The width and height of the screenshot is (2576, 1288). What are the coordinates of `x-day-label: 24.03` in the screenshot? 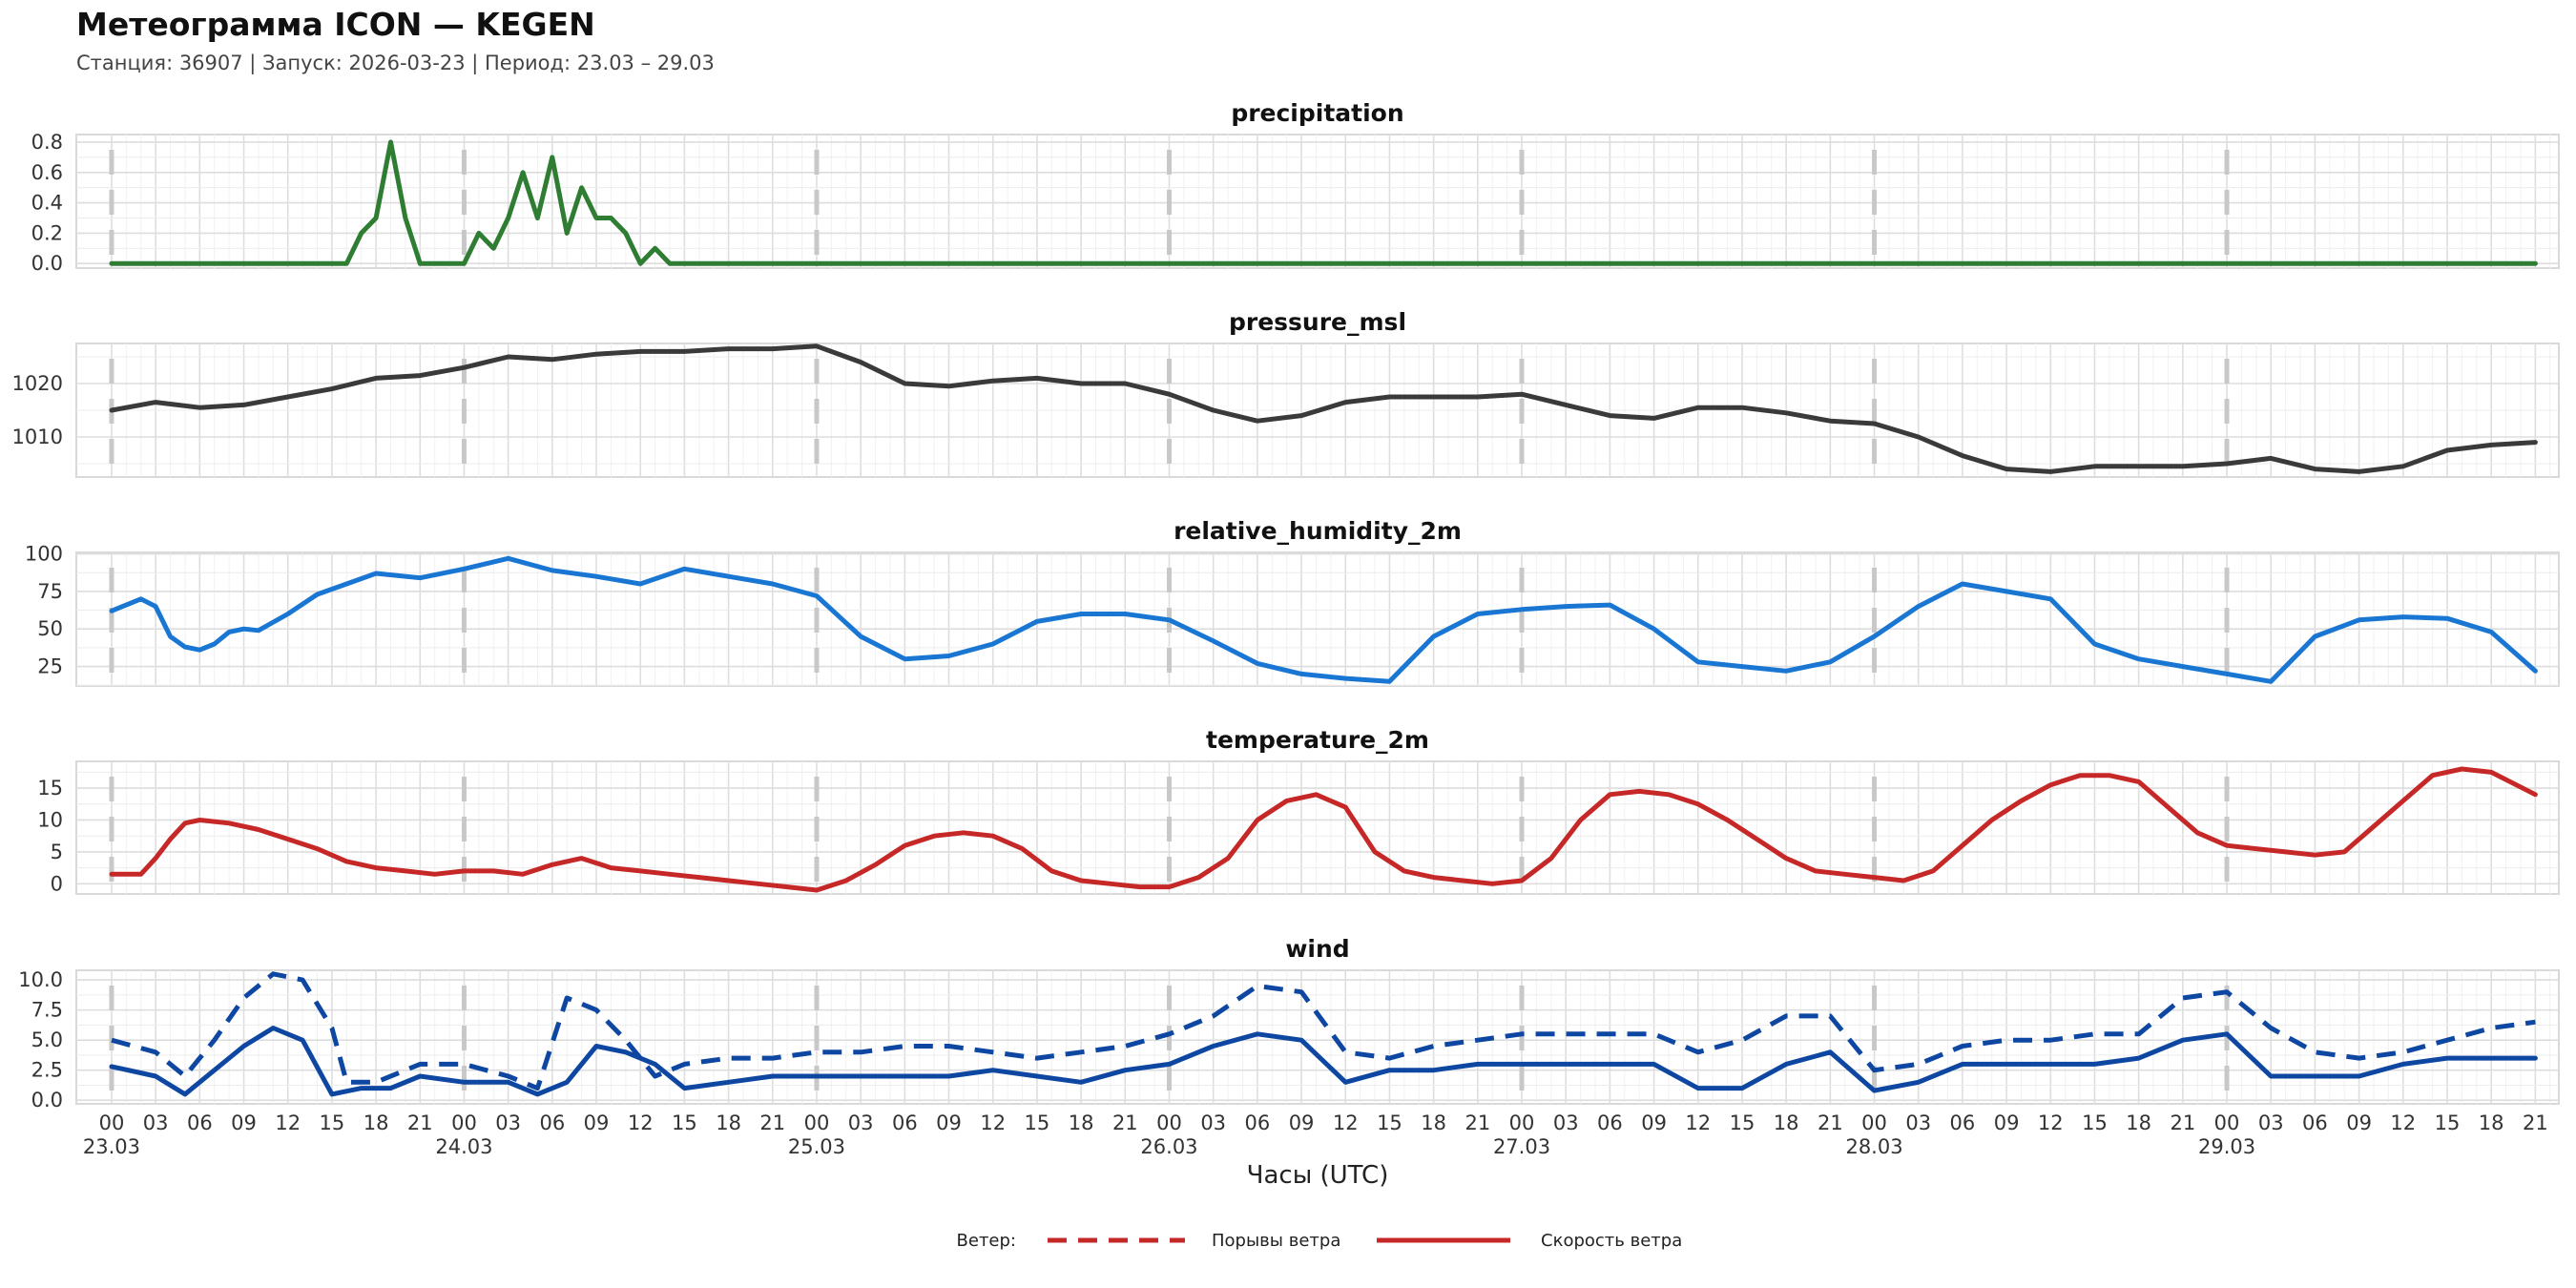 It's located at (463, 1146).